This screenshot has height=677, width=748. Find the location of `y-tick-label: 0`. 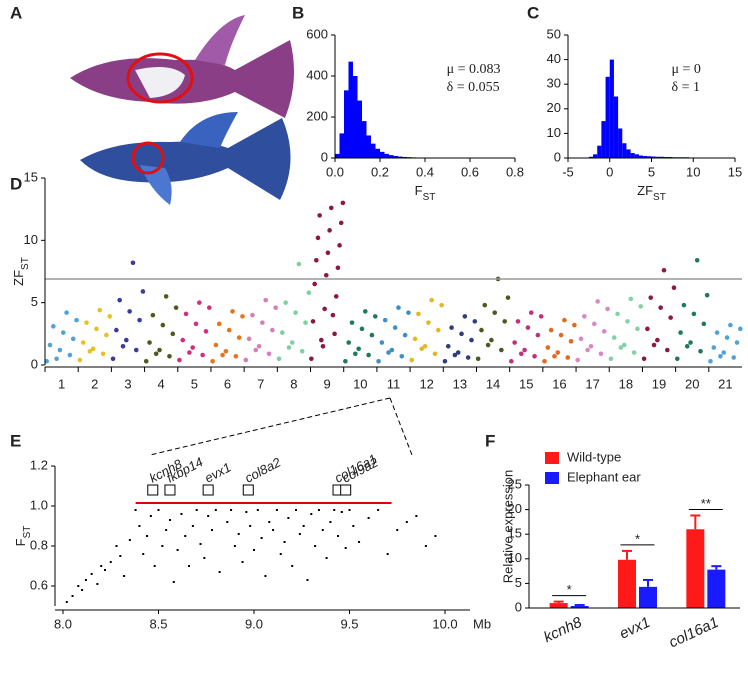

y-tick-label: 0 is located at coordinates (518, 606).